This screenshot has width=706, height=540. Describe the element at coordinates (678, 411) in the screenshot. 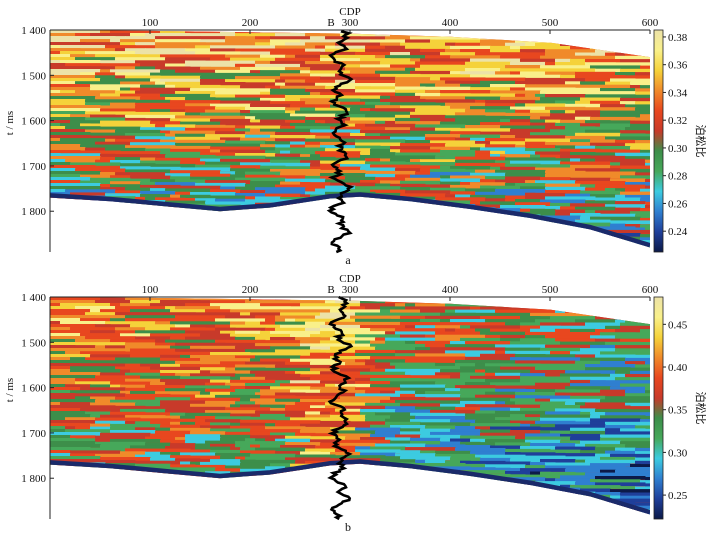

I see `colorbar-tick-label: 0.35` at that location.